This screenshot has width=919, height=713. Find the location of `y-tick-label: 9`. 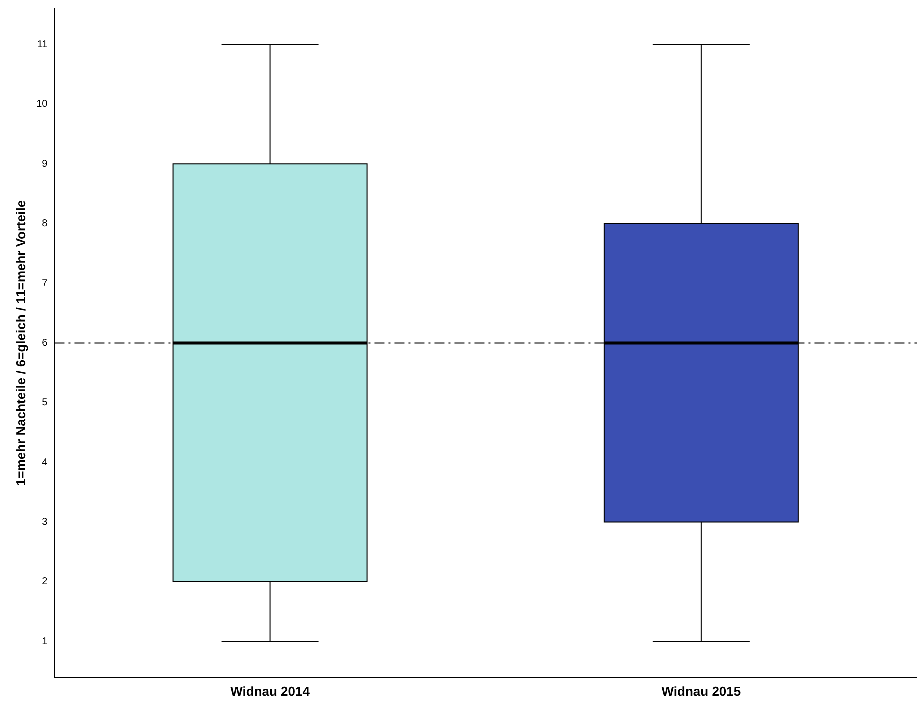

y-tick-label: 9 is located at coordinates (45, 164).